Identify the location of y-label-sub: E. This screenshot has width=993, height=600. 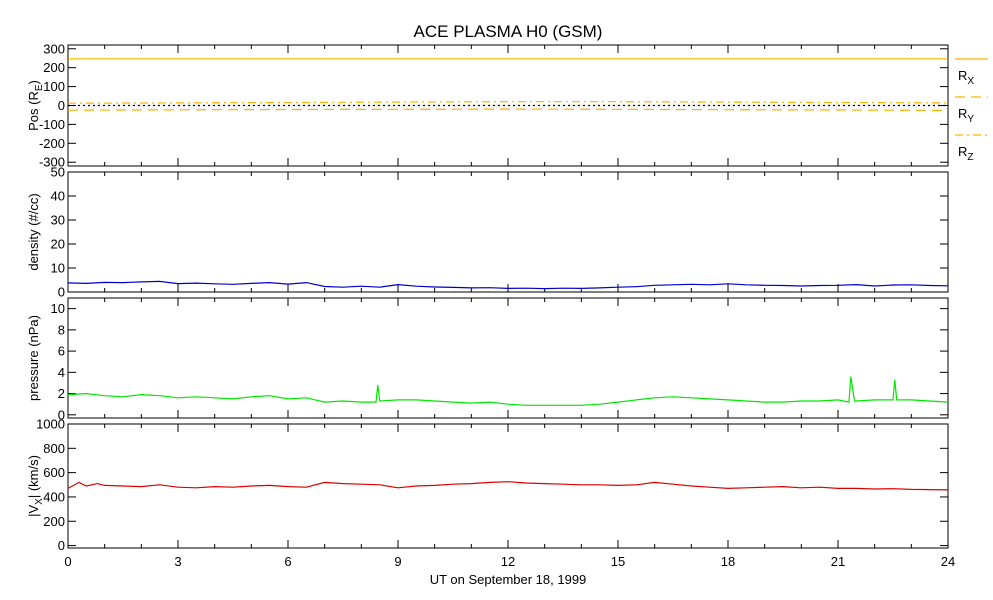
(39, 87).